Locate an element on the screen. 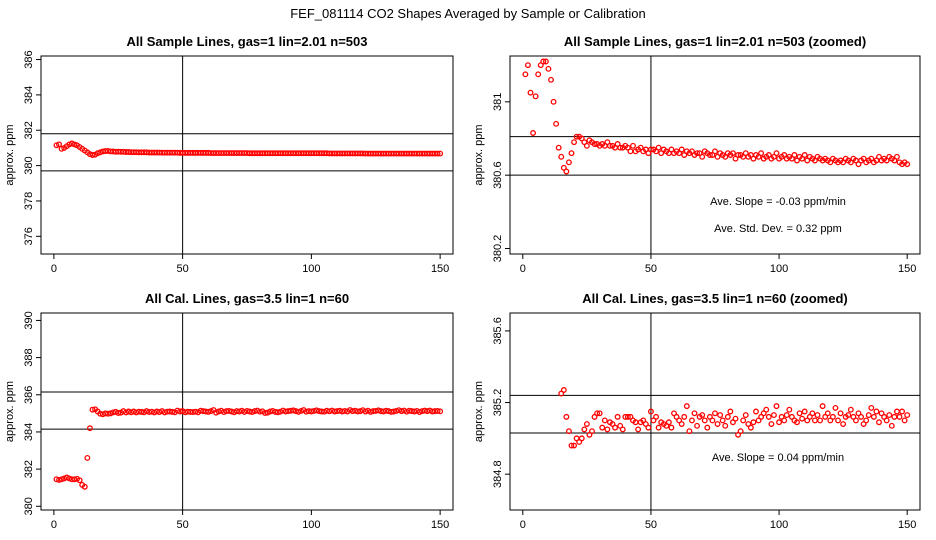  y-tick-label: 385.6 is located at coordinates (498, 331).